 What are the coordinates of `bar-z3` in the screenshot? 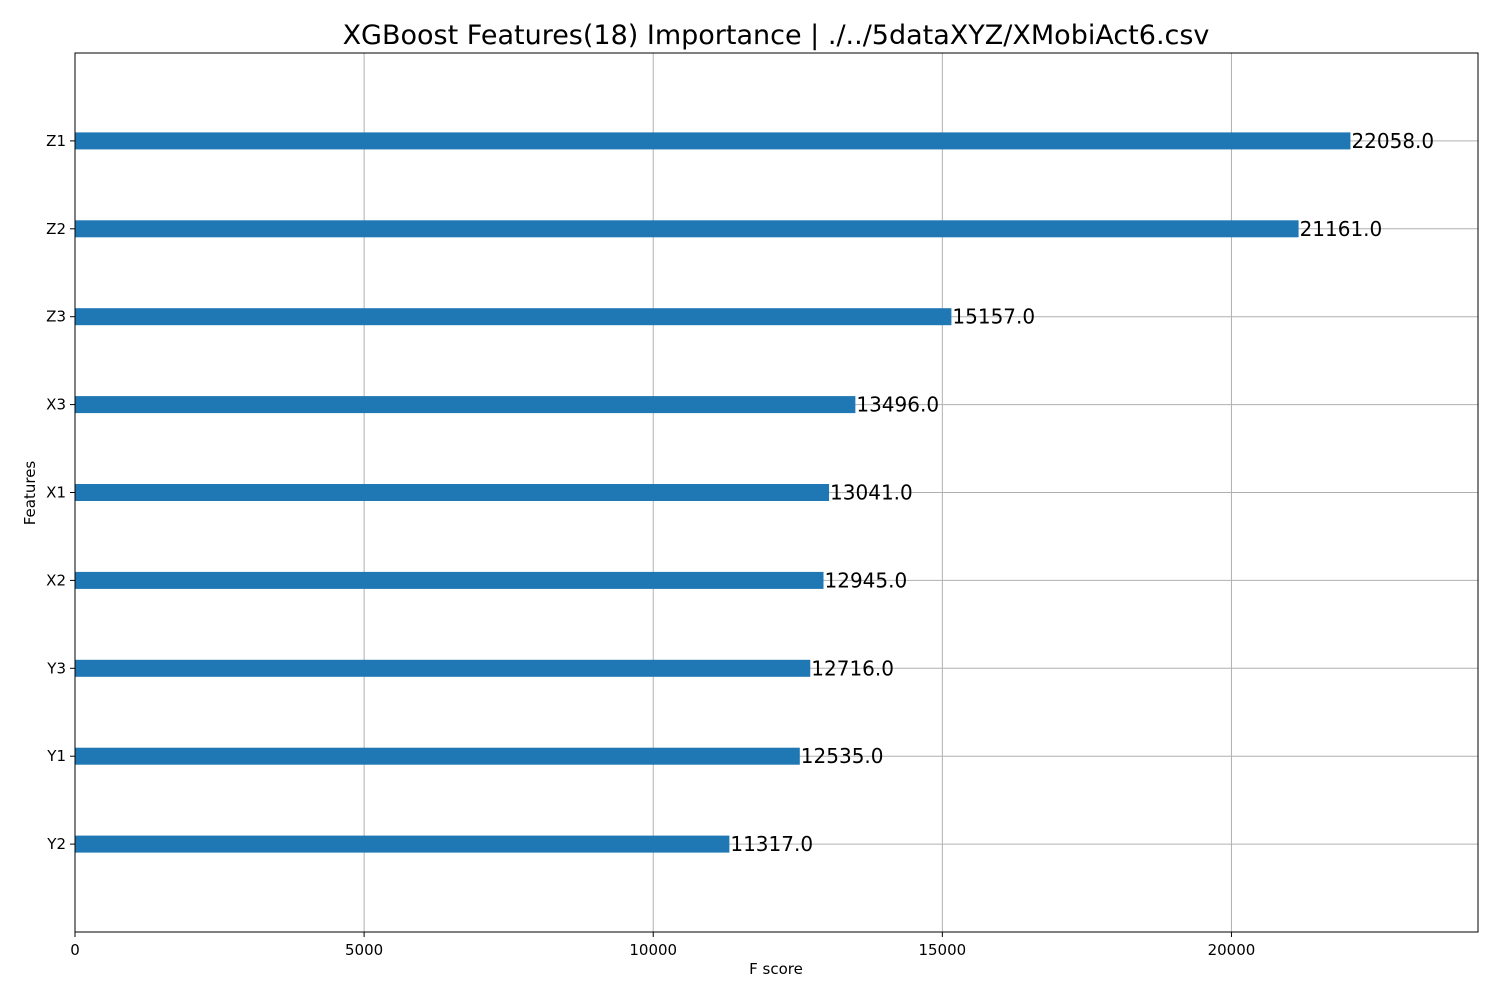 It's located at (513, 317).